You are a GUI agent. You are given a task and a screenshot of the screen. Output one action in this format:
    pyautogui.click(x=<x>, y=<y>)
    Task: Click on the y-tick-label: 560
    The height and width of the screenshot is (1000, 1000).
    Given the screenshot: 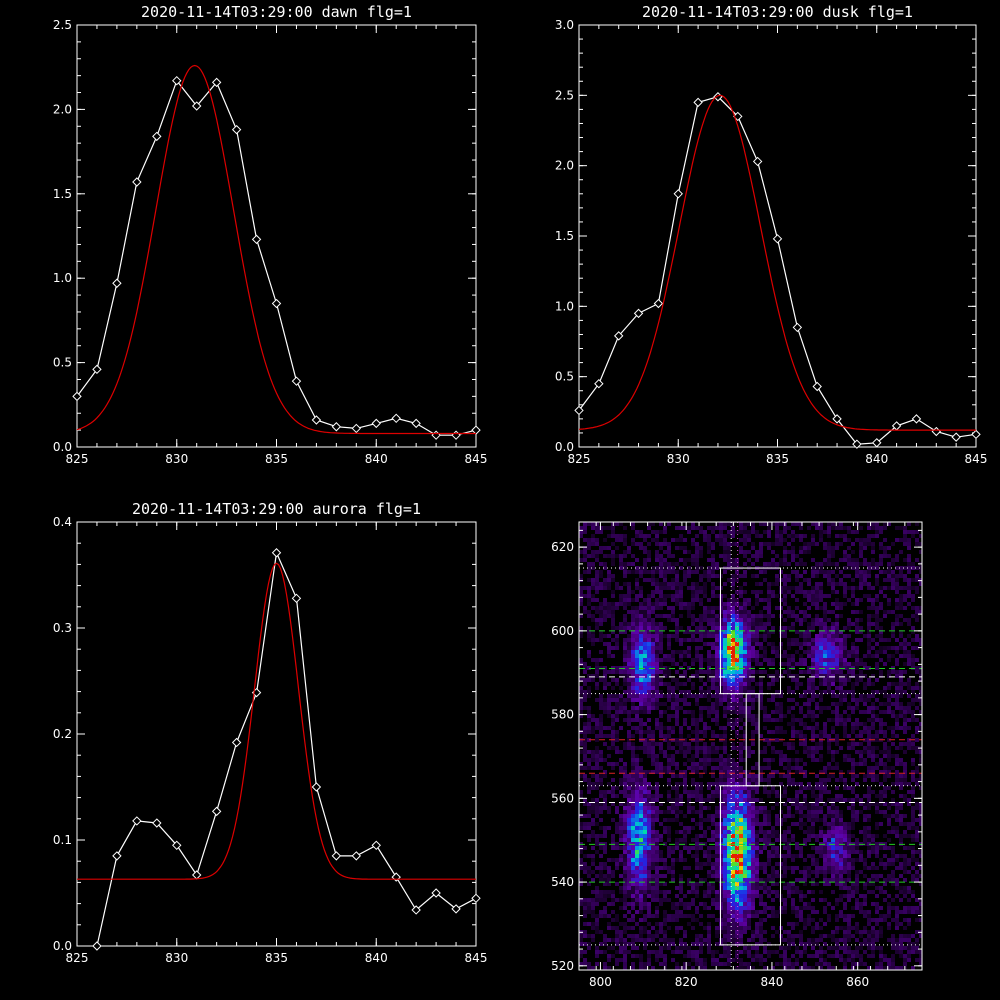 What is the action you would take?
    pyautogui.click(x=562, y=798)
    